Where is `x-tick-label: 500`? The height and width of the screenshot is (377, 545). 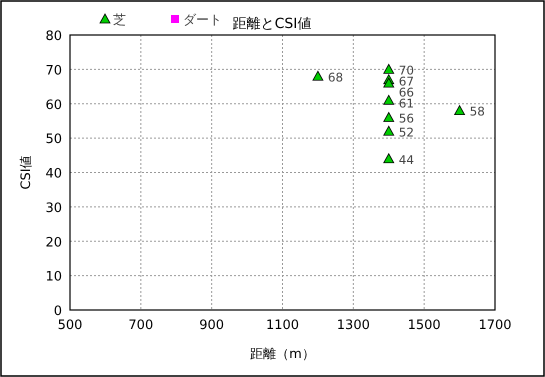
x-tick-label: 500 is located at coordinates (70, 325).